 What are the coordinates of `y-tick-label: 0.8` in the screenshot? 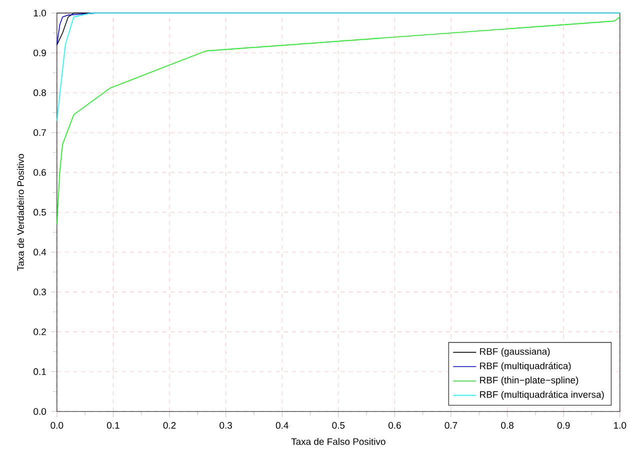 It's located at (40, 92).